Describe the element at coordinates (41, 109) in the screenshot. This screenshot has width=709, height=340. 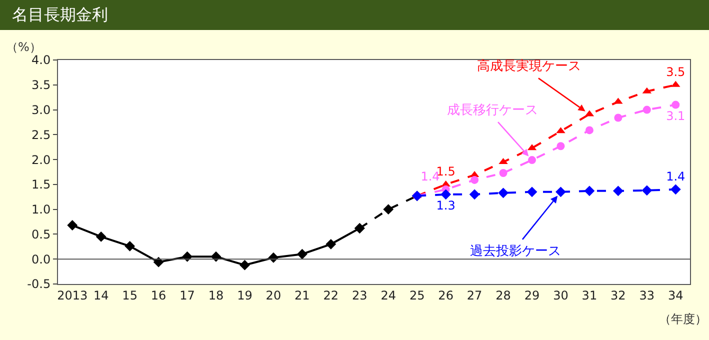
I see `y-tick-label: 3.0` at that location.